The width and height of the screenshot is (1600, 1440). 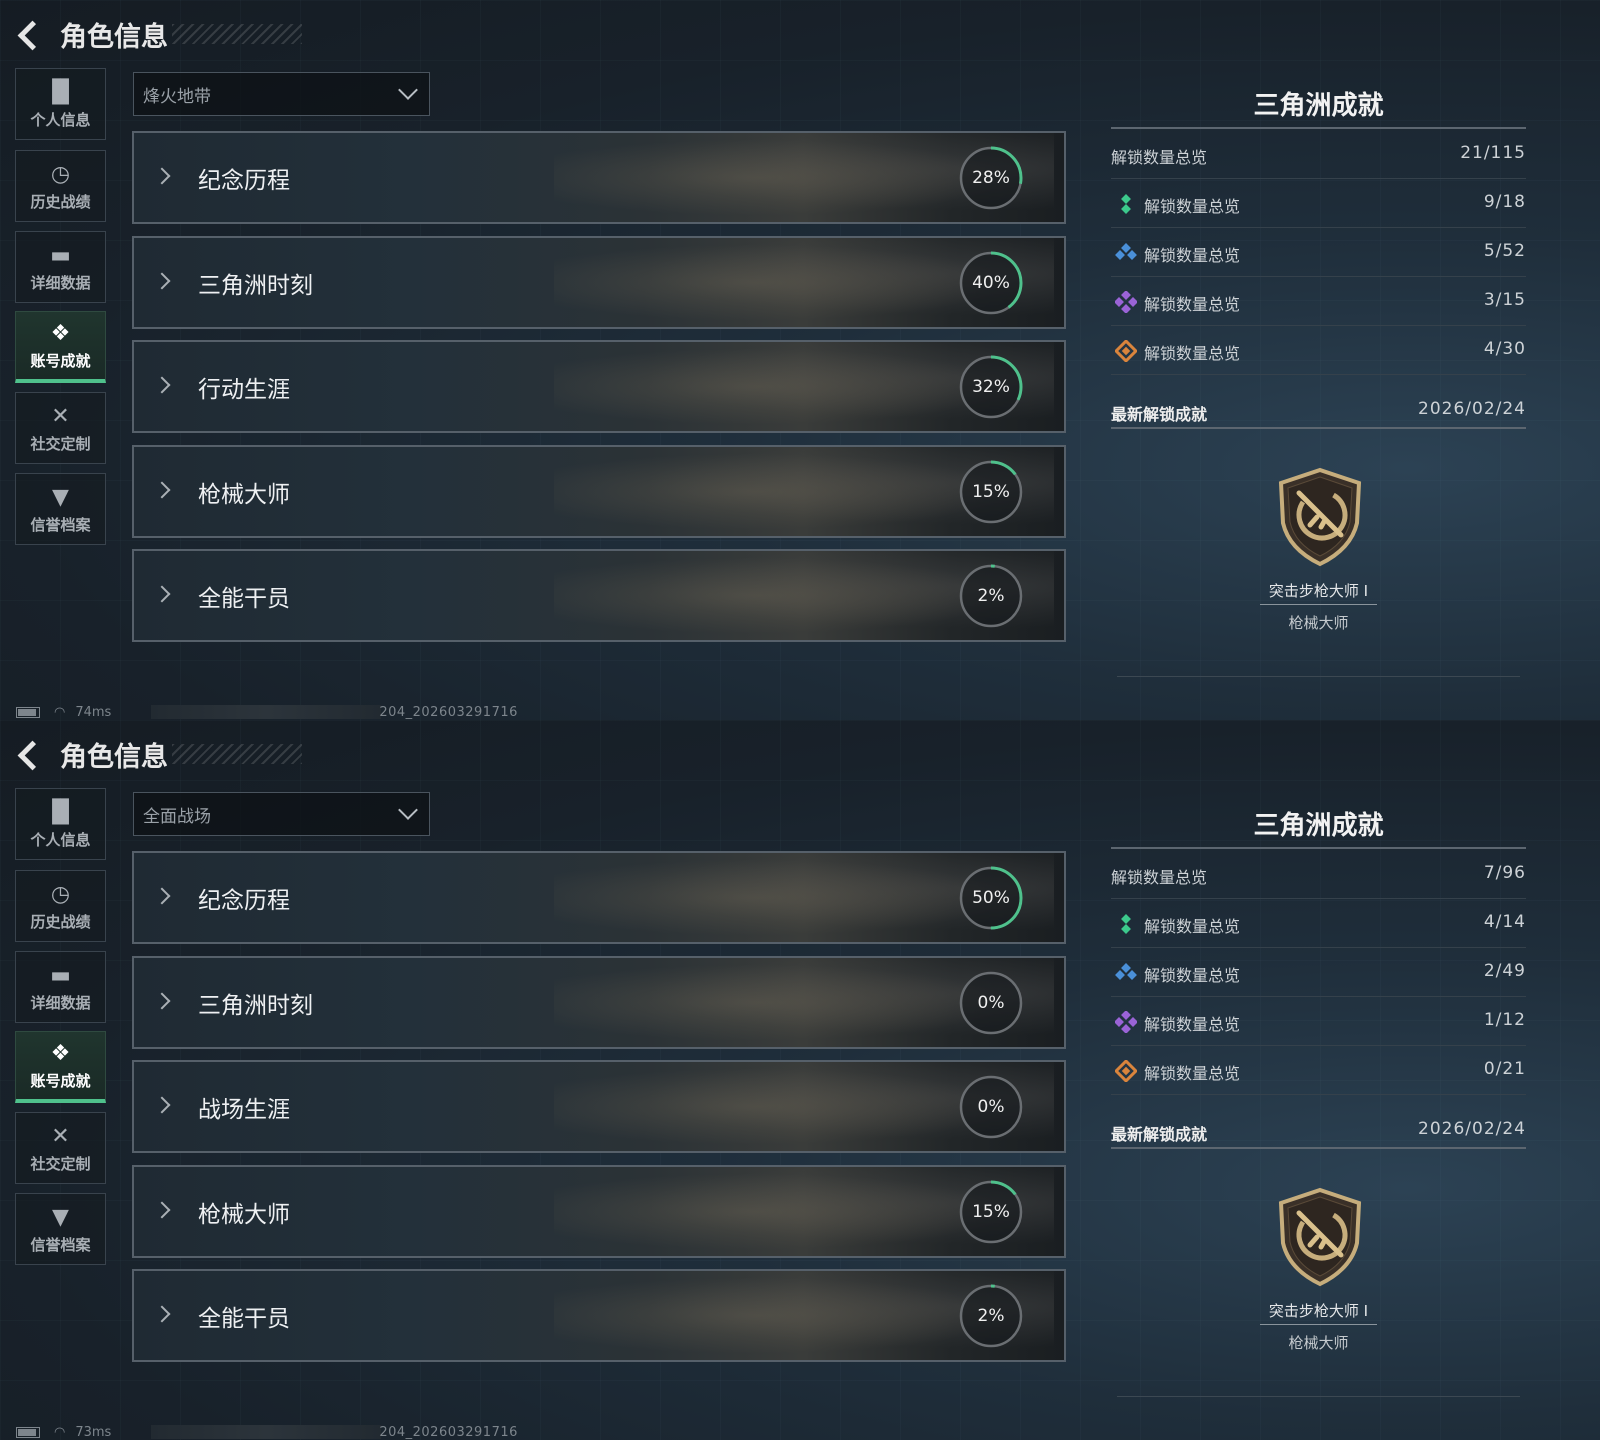 I want to click on progress-percent: 28%, so click(x=991, y=178).